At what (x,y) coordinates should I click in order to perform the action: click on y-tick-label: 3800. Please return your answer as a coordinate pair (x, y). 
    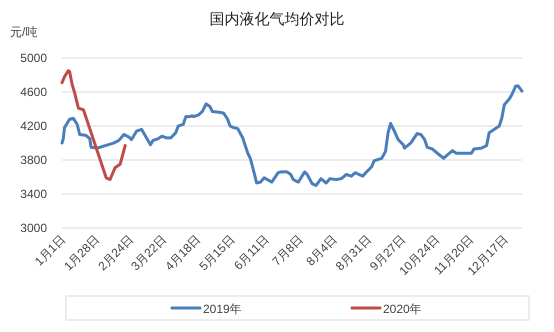
    Looking at the image, I should click on (34, 160).